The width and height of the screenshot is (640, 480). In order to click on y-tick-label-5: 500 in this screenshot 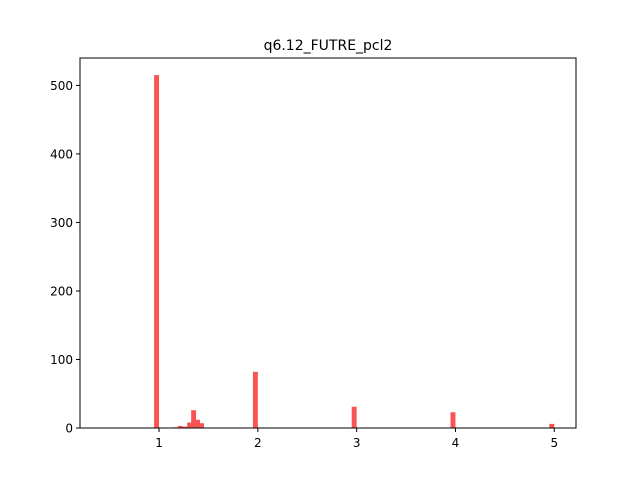, I will do `click(61, 86)`.